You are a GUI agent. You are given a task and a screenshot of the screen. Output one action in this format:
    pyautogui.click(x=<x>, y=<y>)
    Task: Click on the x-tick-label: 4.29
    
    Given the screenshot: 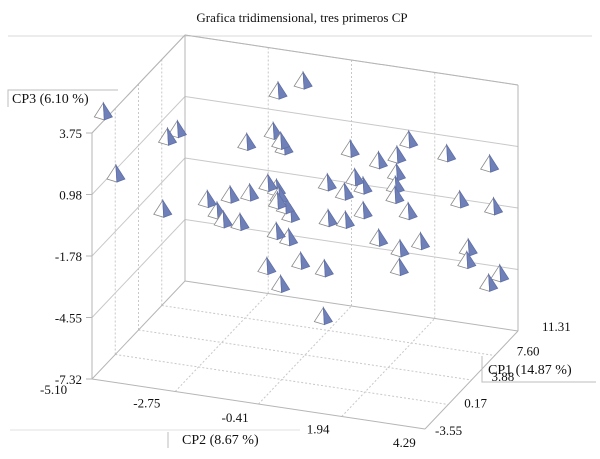 What is the action you would take?
    pyautogui.click(x=404, y=442)
    